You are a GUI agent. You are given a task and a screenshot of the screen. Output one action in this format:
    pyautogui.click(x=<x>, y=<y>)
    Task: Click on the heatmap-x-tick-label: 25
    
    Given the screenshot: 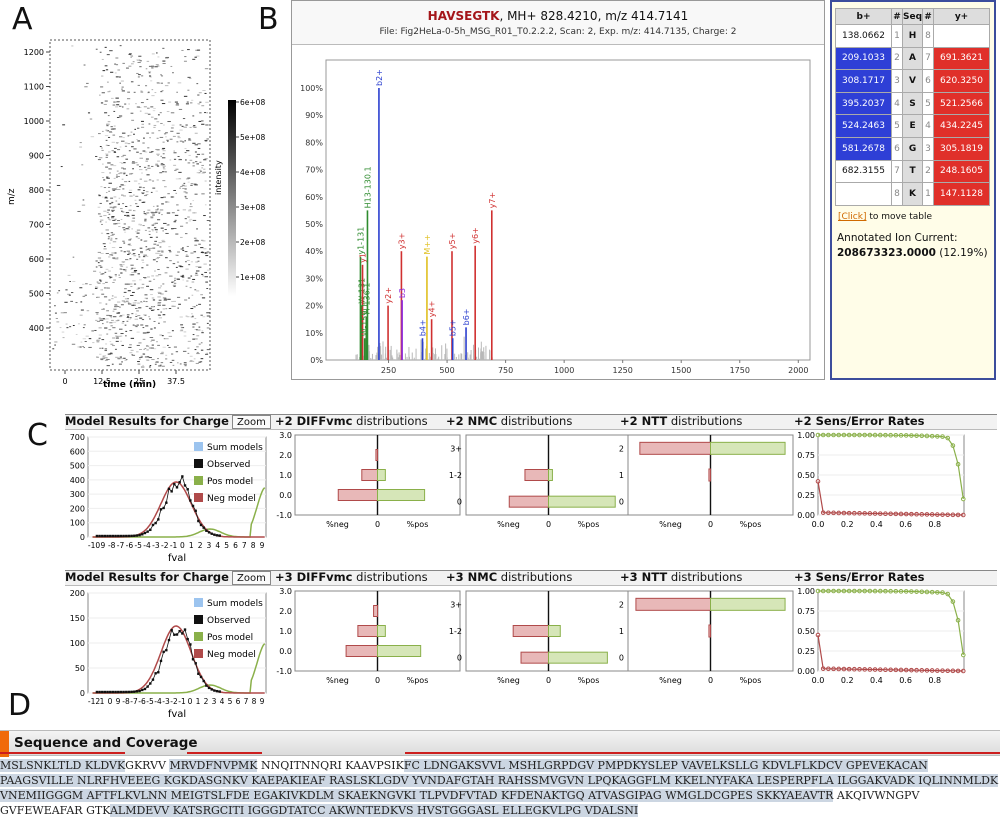 What is the action you would take?
    pyautogui.click(x=139, y=381)
    